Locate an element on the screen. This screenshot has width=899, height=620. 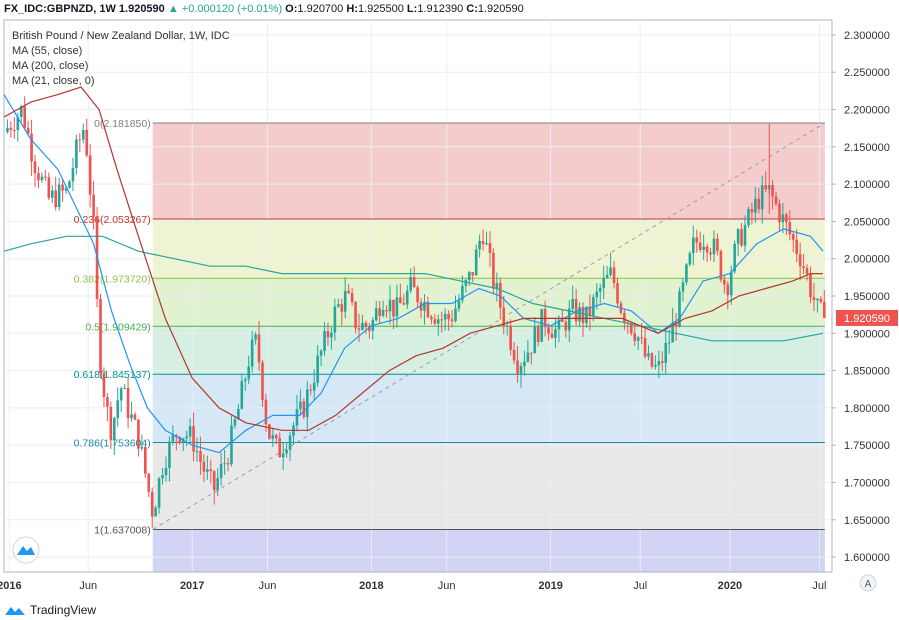
tradingview-logo-icon is located at coordinates (15, 611).